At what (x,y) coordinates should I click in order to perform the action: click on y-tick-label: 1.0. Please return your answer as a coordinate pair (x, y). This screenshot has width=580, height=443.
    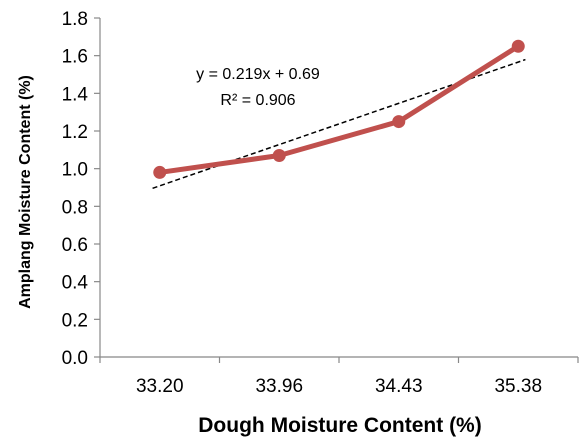
    Looking at the image, I should click on (75, 170).